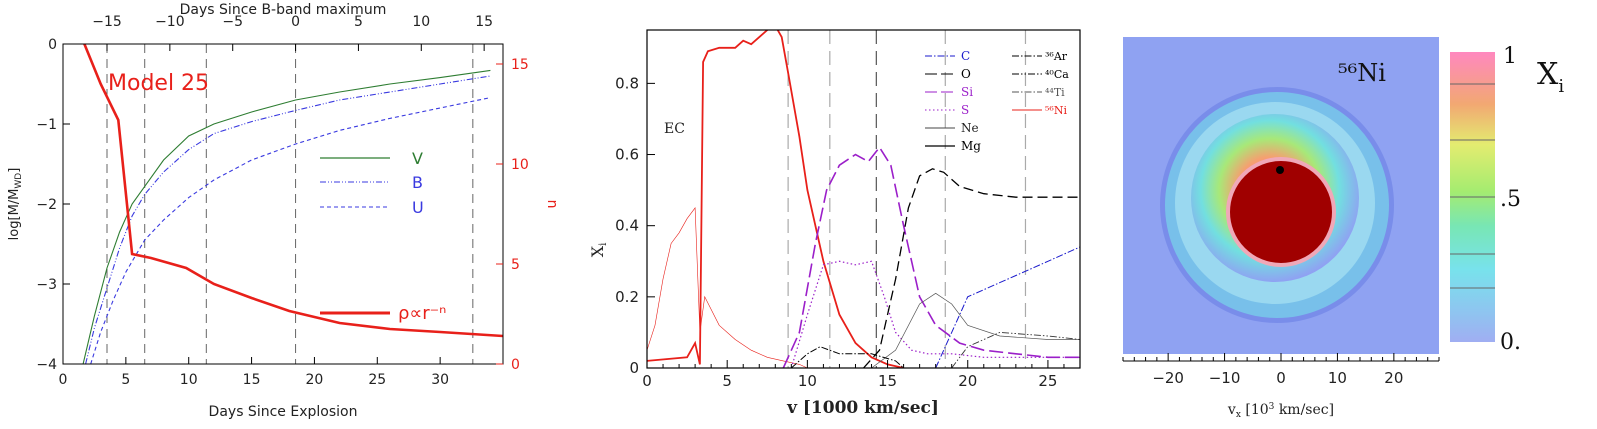 This screenshot has height=429, width=1597. What do you see at coordinates (1281, 212) in the screenshot?
I see `heatmap-core` at bounding box center [1281, 212].